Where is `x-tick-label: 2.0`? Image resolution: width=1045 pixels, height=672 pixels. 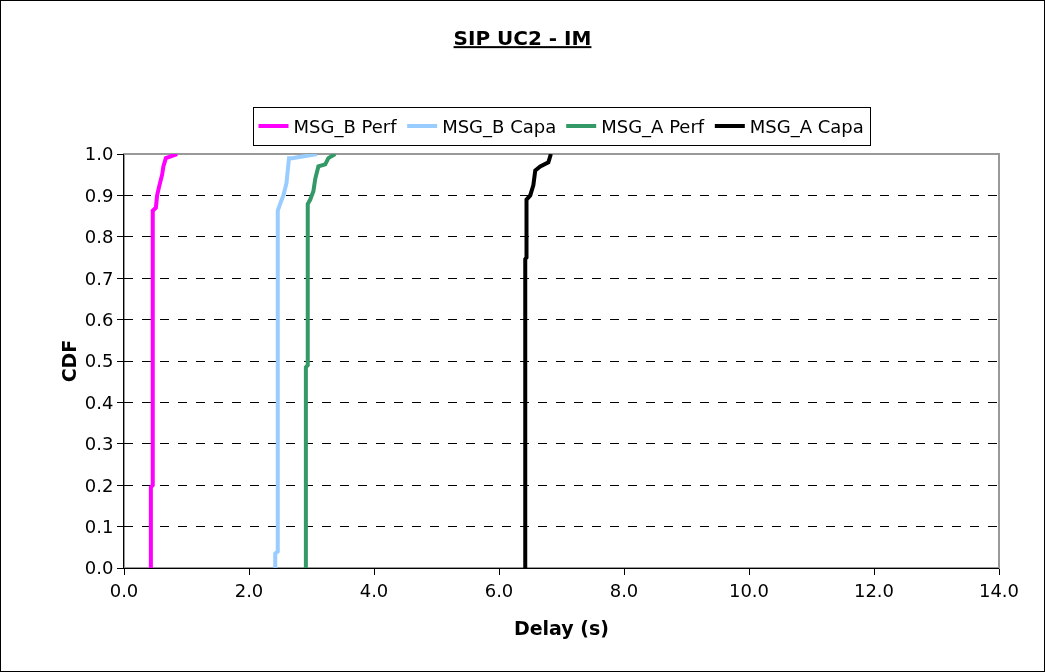
x-tick-label: 2.0 is located at coordinates (249, 590).